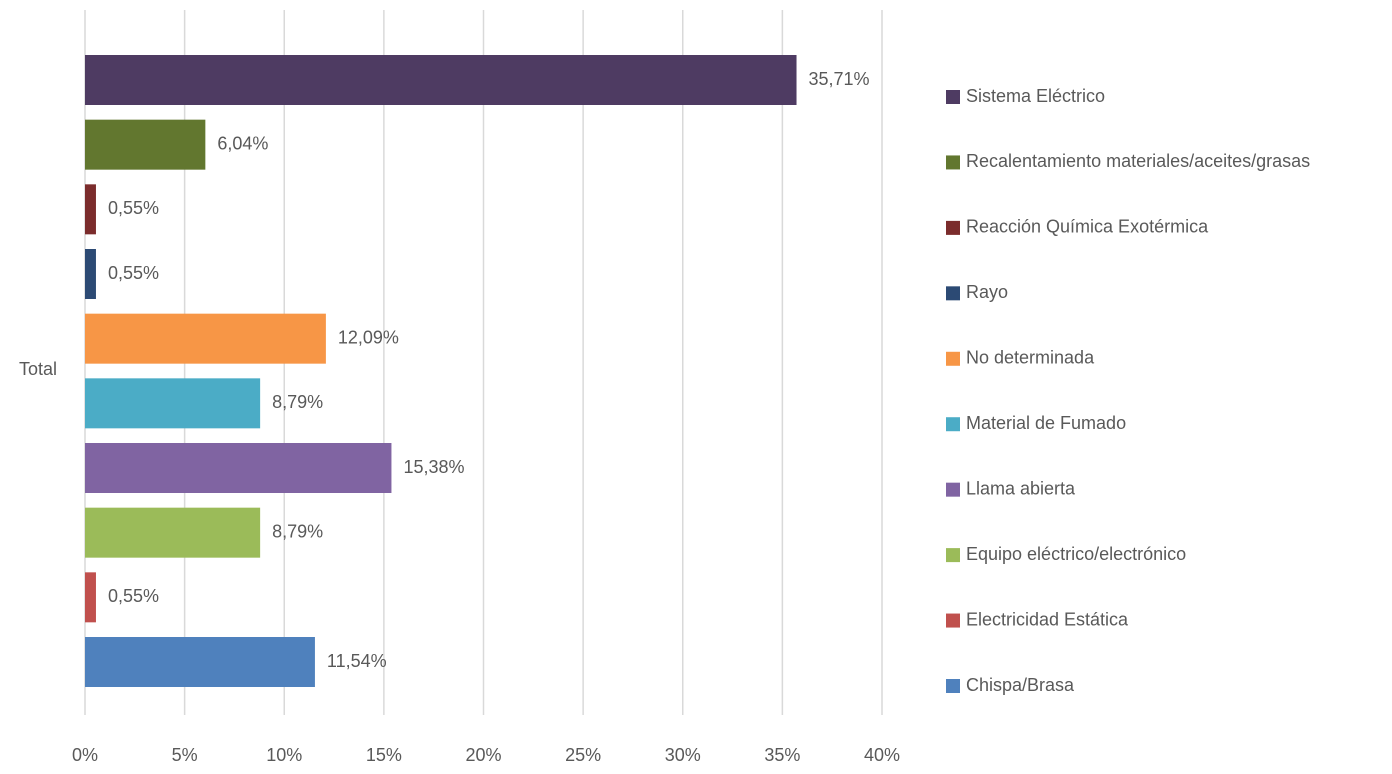  I want to click on legend-label: Equipo eléctrico/electrónico, so click(1076, 554).